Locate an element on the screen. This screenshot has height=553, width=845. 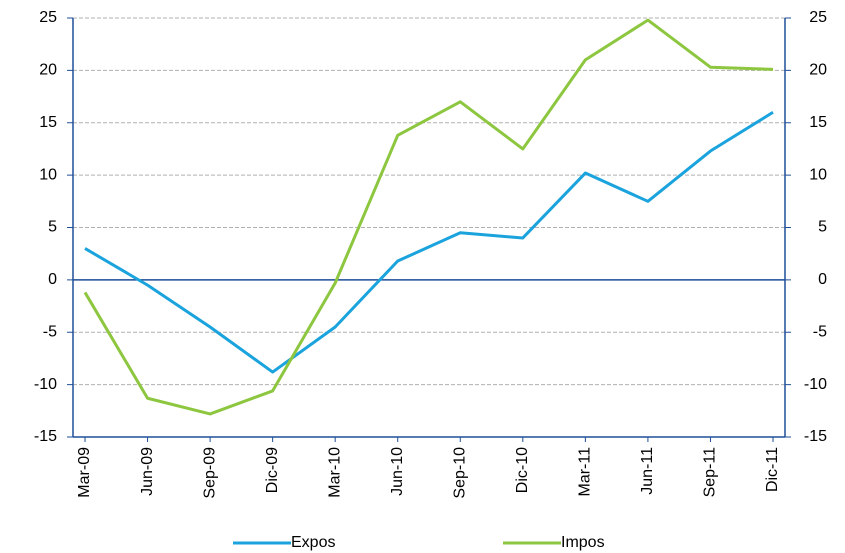
y2-tick-label: -5 is located at coordinates (820, 331).